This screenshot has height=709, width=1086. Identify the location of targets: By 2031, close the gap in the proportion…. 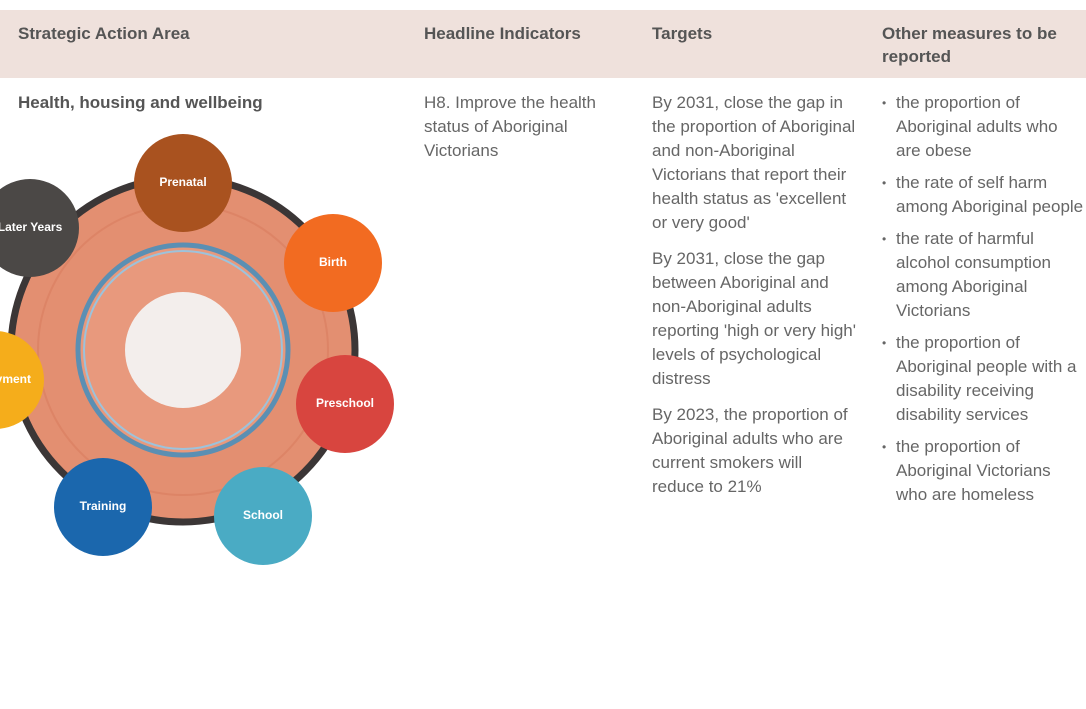
(754, 301).